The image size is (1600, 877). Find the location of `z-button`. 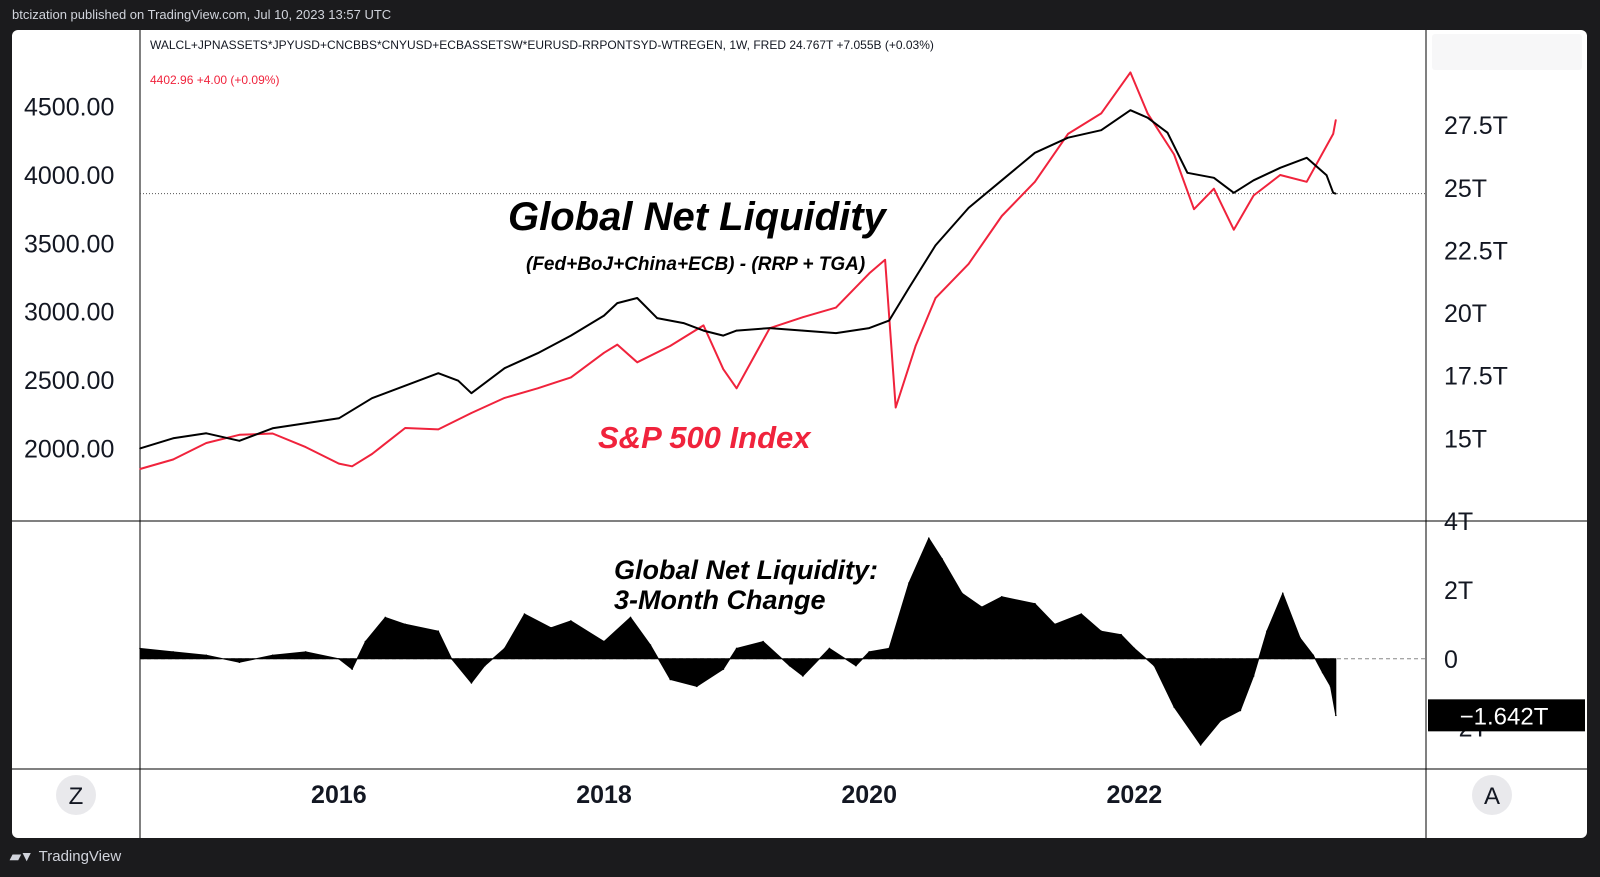

z-button is located at coordinates (76, 795).